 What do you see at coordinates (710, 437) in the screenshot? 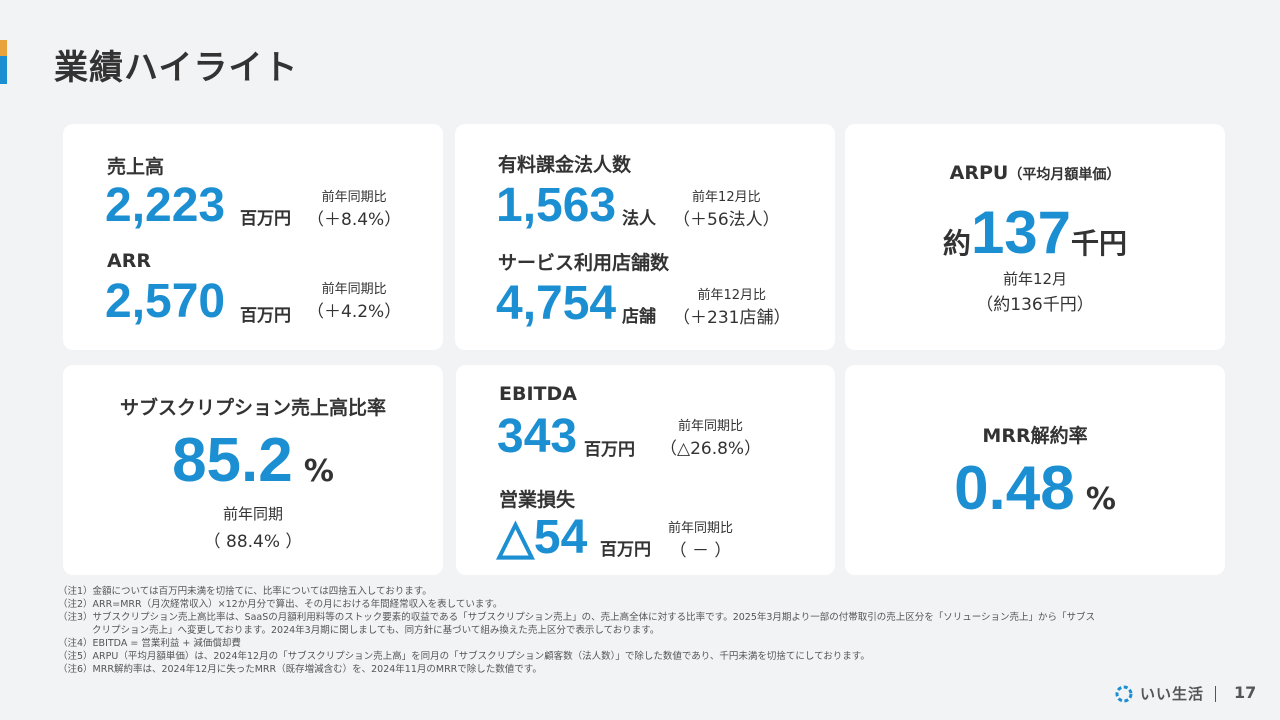
I see `ebitda-compare: 前年同期比 （△26.8%）` at bounding box center [710, 437].